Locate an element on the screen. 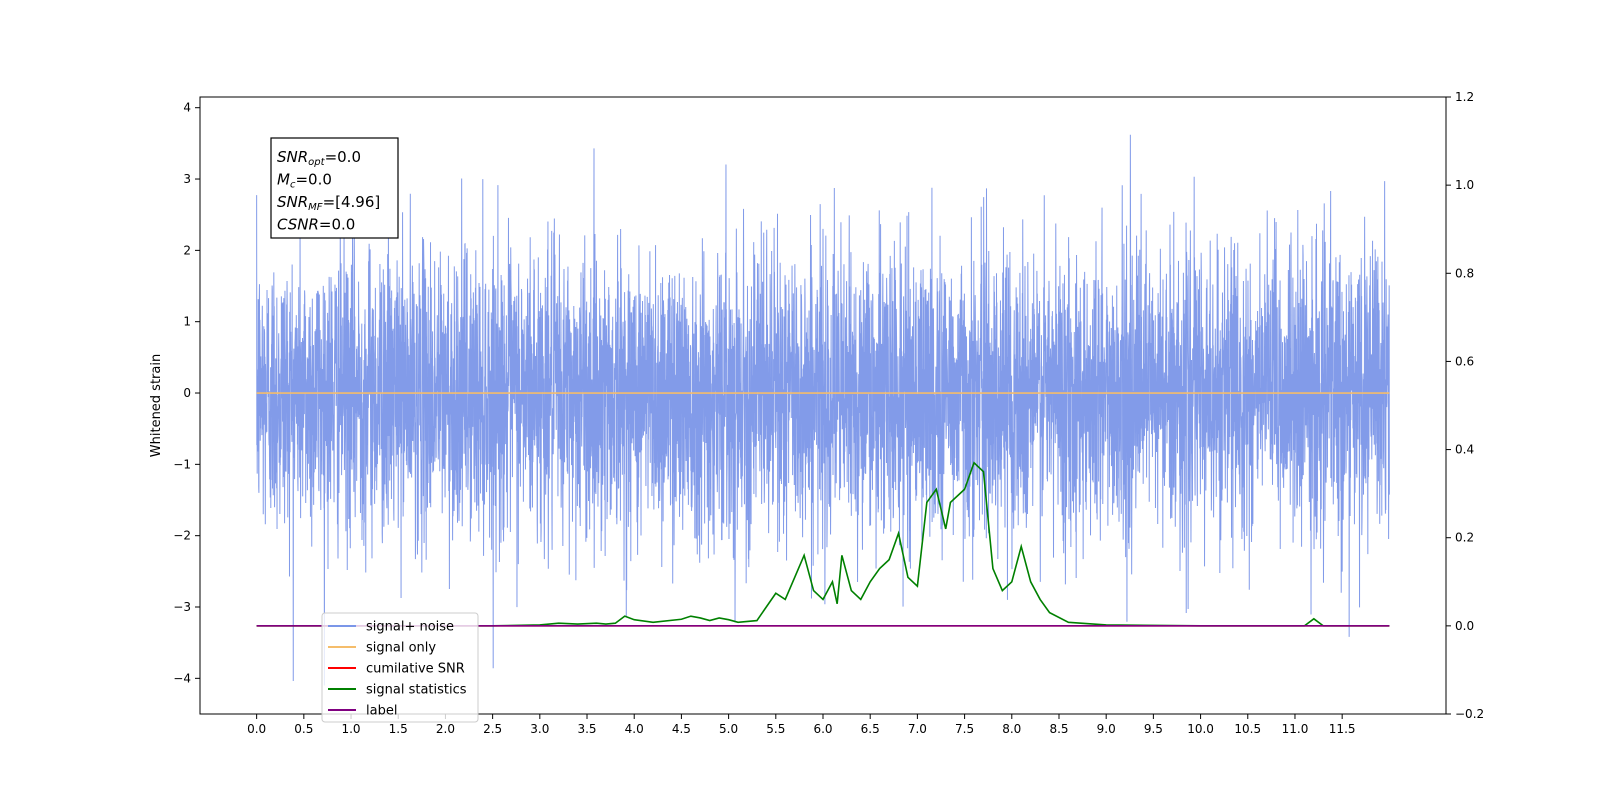 The height and width of the screenshot is (800, 1600). annotation-line: CSNR=0.0 is located at coordinates (316, 225).